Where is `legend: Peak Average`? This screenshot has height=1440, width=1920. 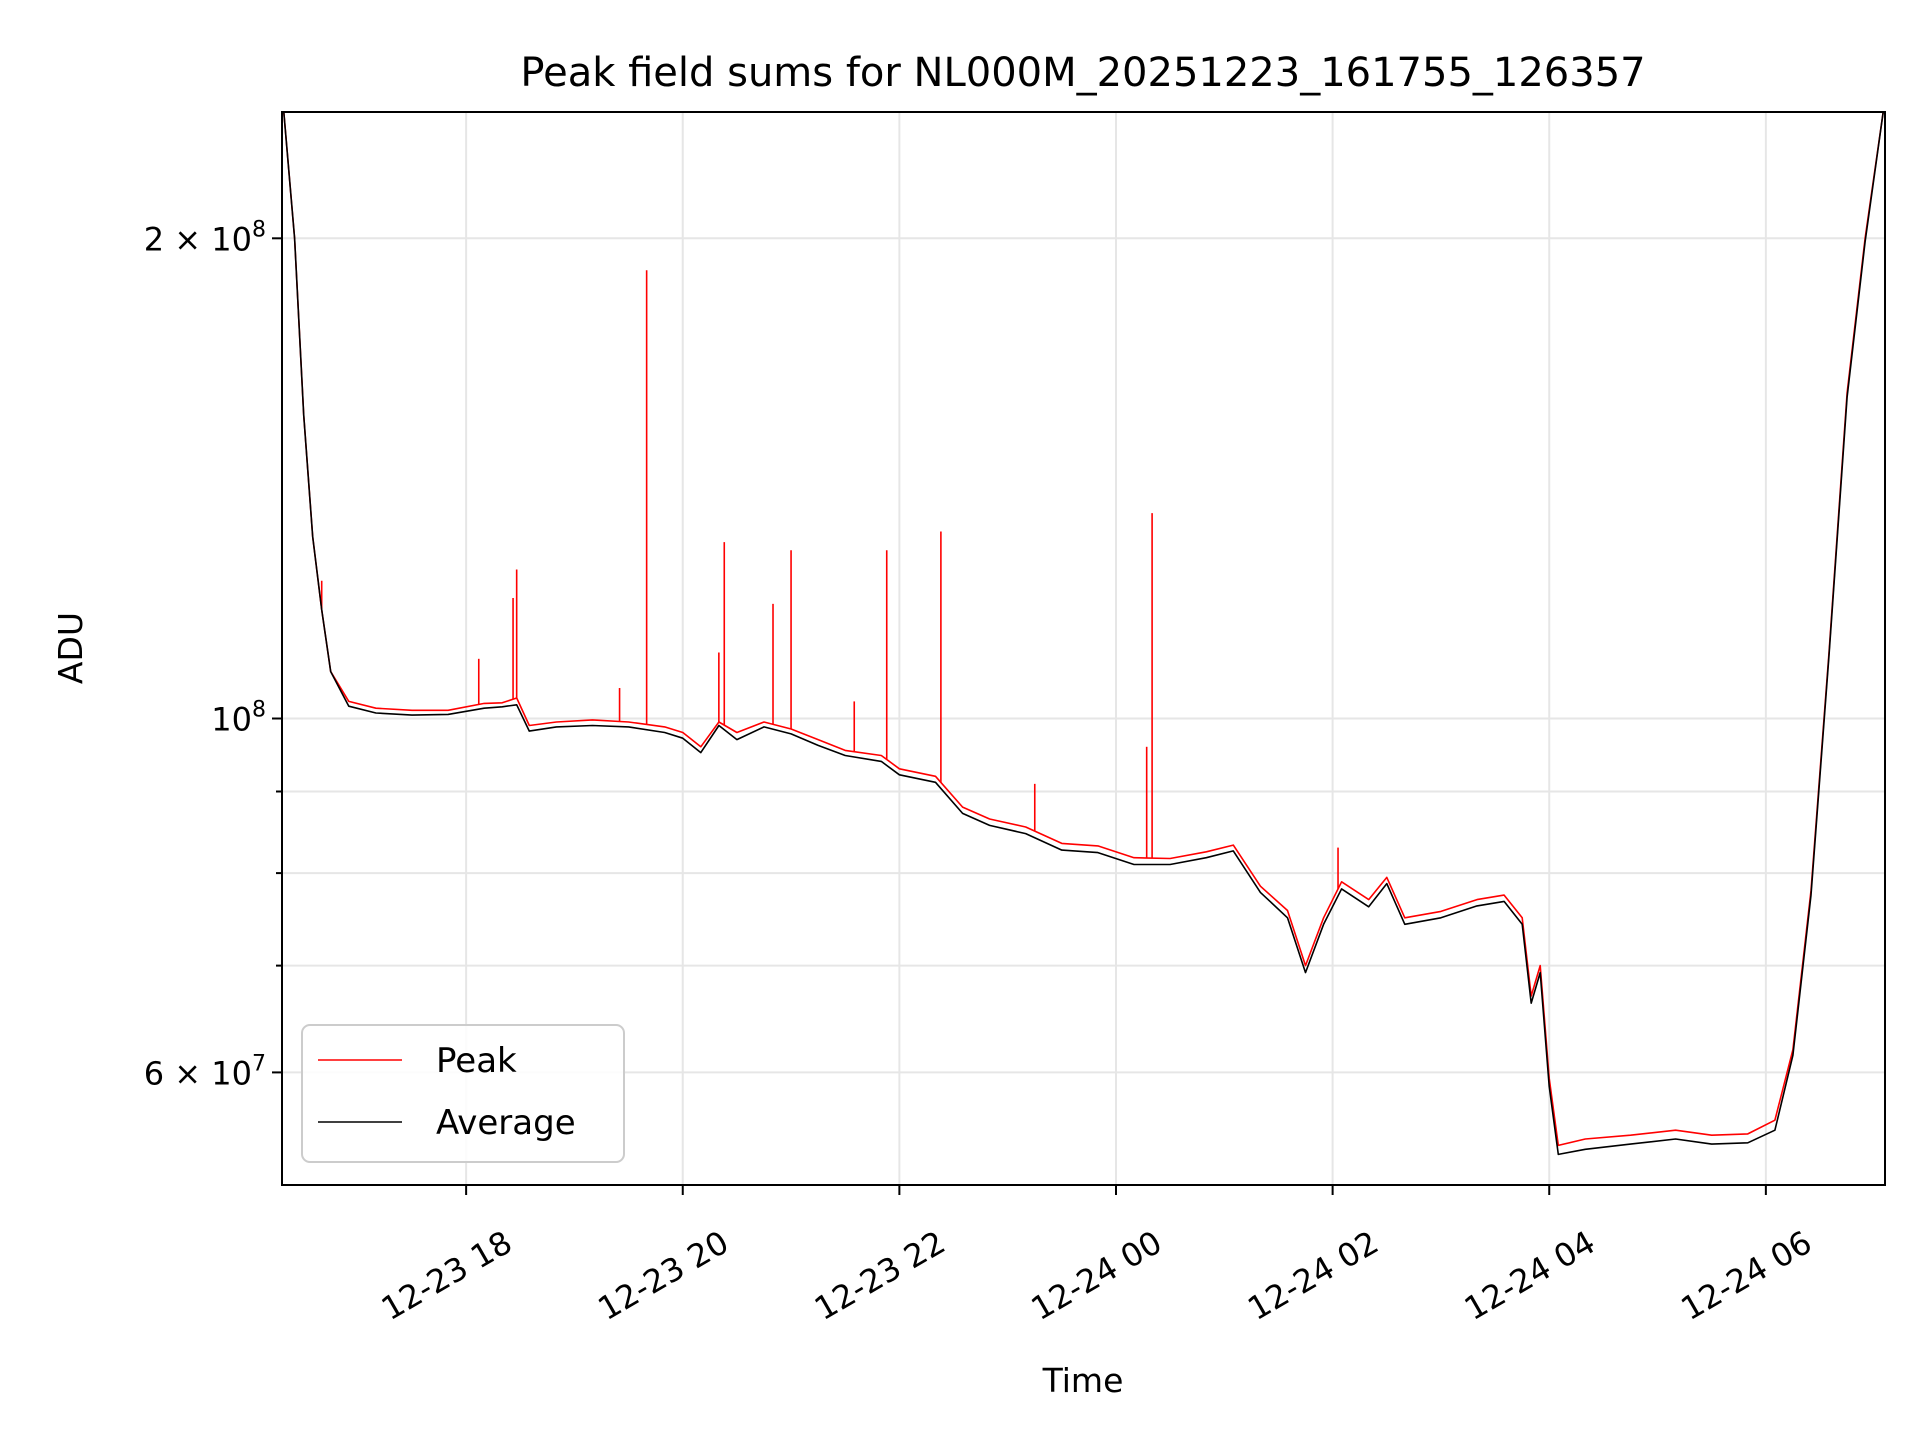
legend: Peak Average is located at coordinates (463, 1093).